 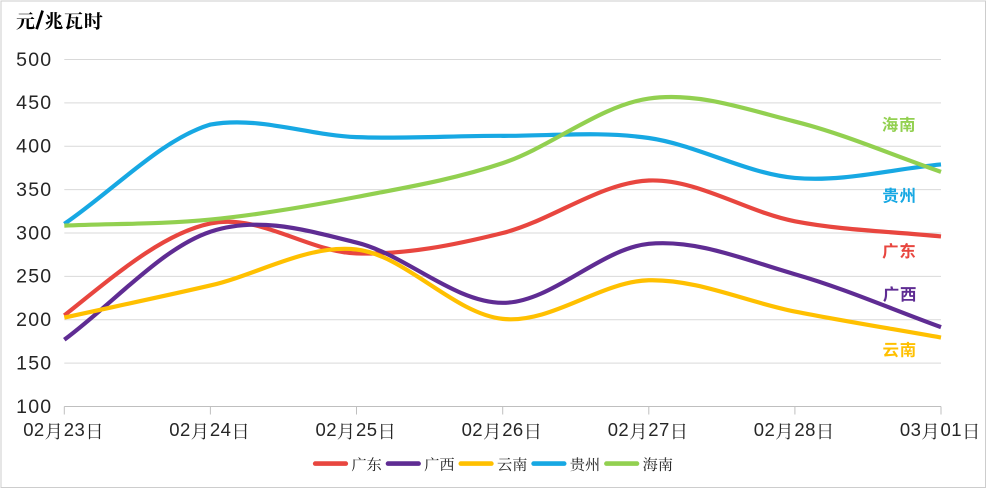 I want to click on svg-text: 28, so click(x=804, y=429).